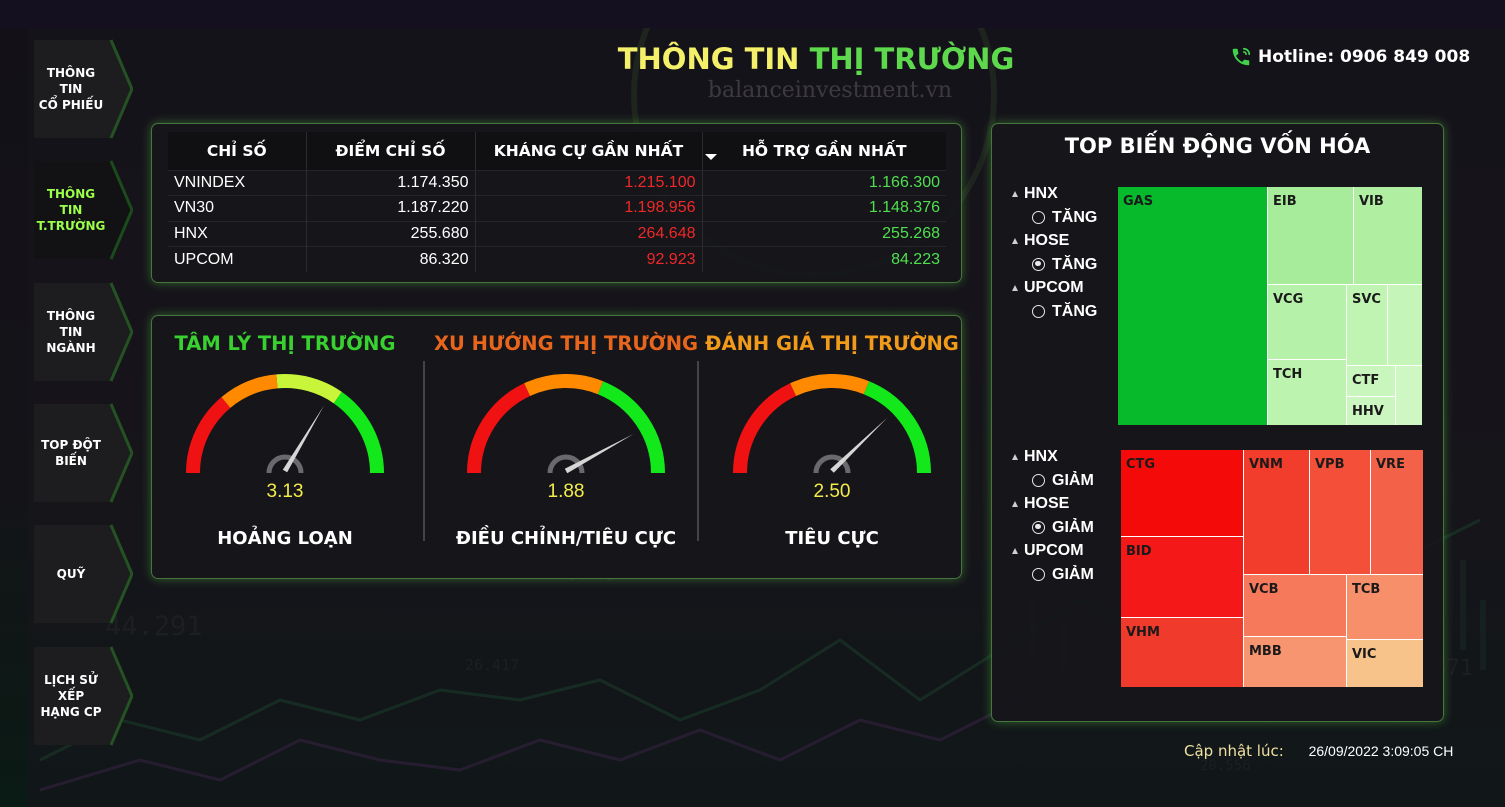  Describe the element at coordinates (589, 151) in the screenshot. I see `column-header-2: KHÁNG CỰ GẦN NHẤT` at that location.